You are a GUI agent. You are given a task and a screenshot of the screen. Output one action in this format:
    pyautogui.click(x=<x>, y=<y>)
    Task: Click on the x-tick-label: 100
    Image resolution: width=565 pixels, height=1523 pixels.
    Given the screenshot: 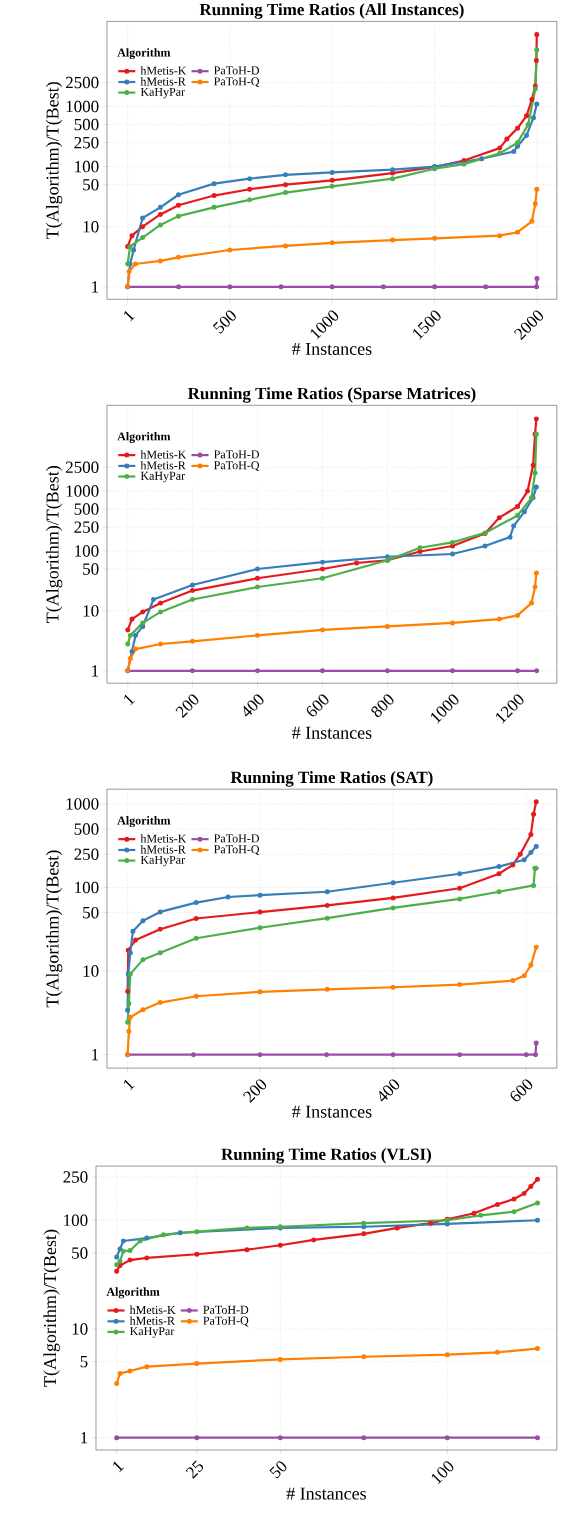 What is the action you would take?
    pyautogui.click(x=442, y=1473)
    